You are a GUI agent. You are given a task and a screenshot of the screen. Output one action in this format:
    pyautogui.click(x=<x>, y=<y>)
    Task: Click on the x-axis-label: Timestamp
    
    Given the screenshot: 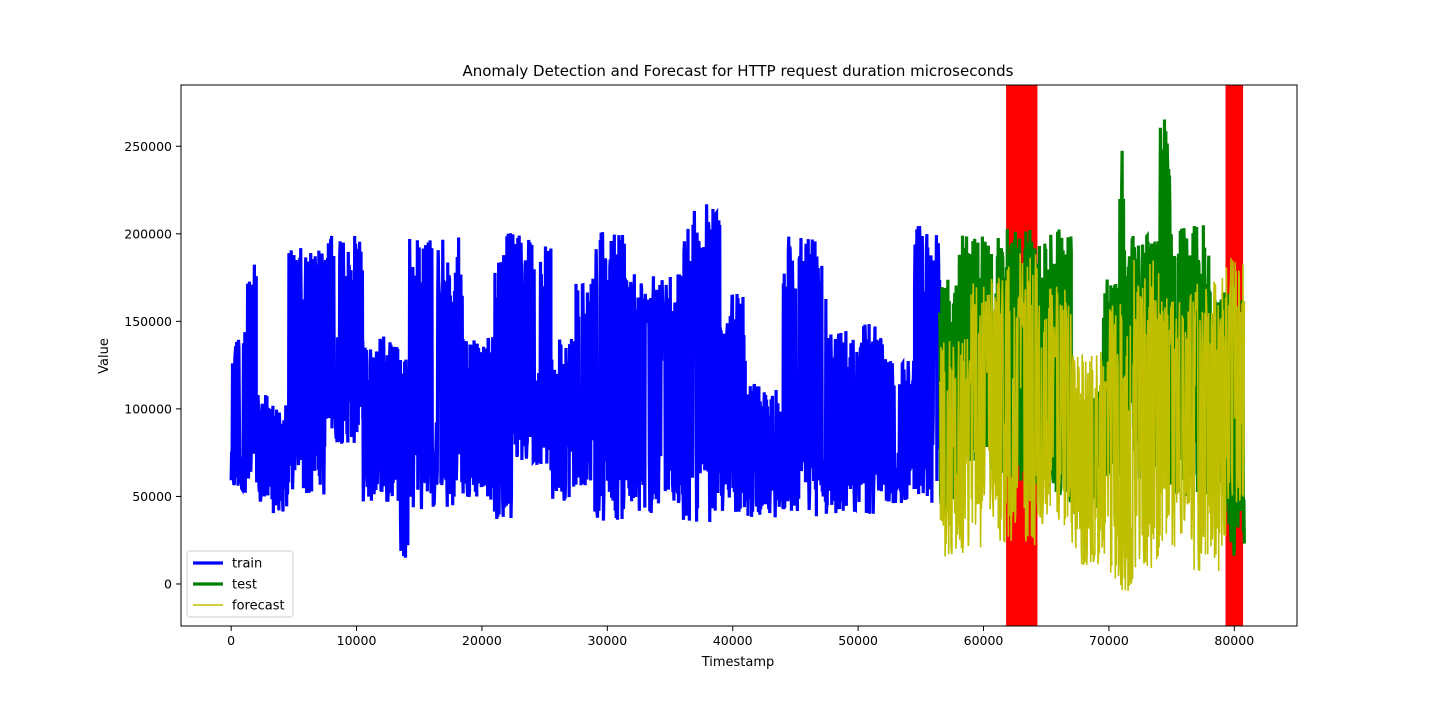 What is the action you would take?
    pyautogui.click(x=738, y=662)
    